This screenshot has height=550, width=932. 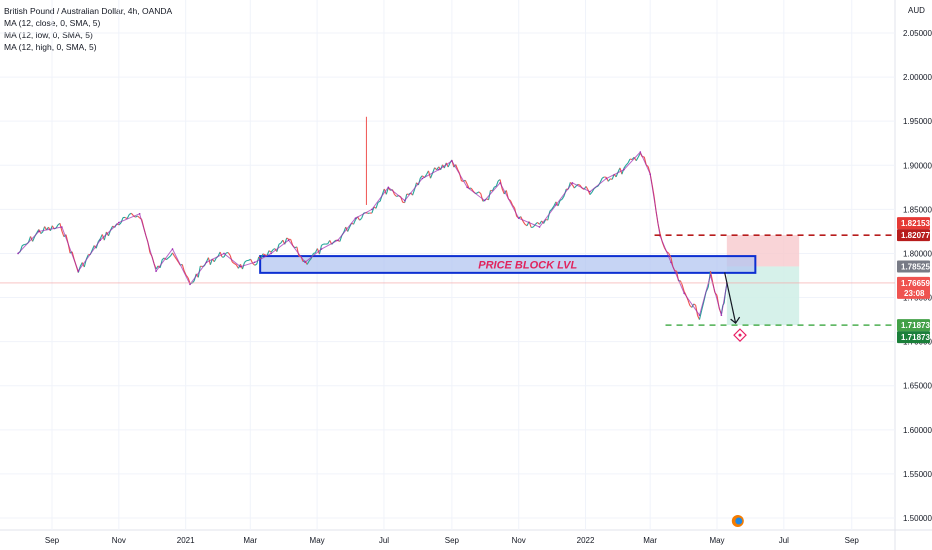 What do you see at coordinates (915, 325) in the screenshot?
I see `target-top-tag: 1.71873` at bounding box center [915, 325].